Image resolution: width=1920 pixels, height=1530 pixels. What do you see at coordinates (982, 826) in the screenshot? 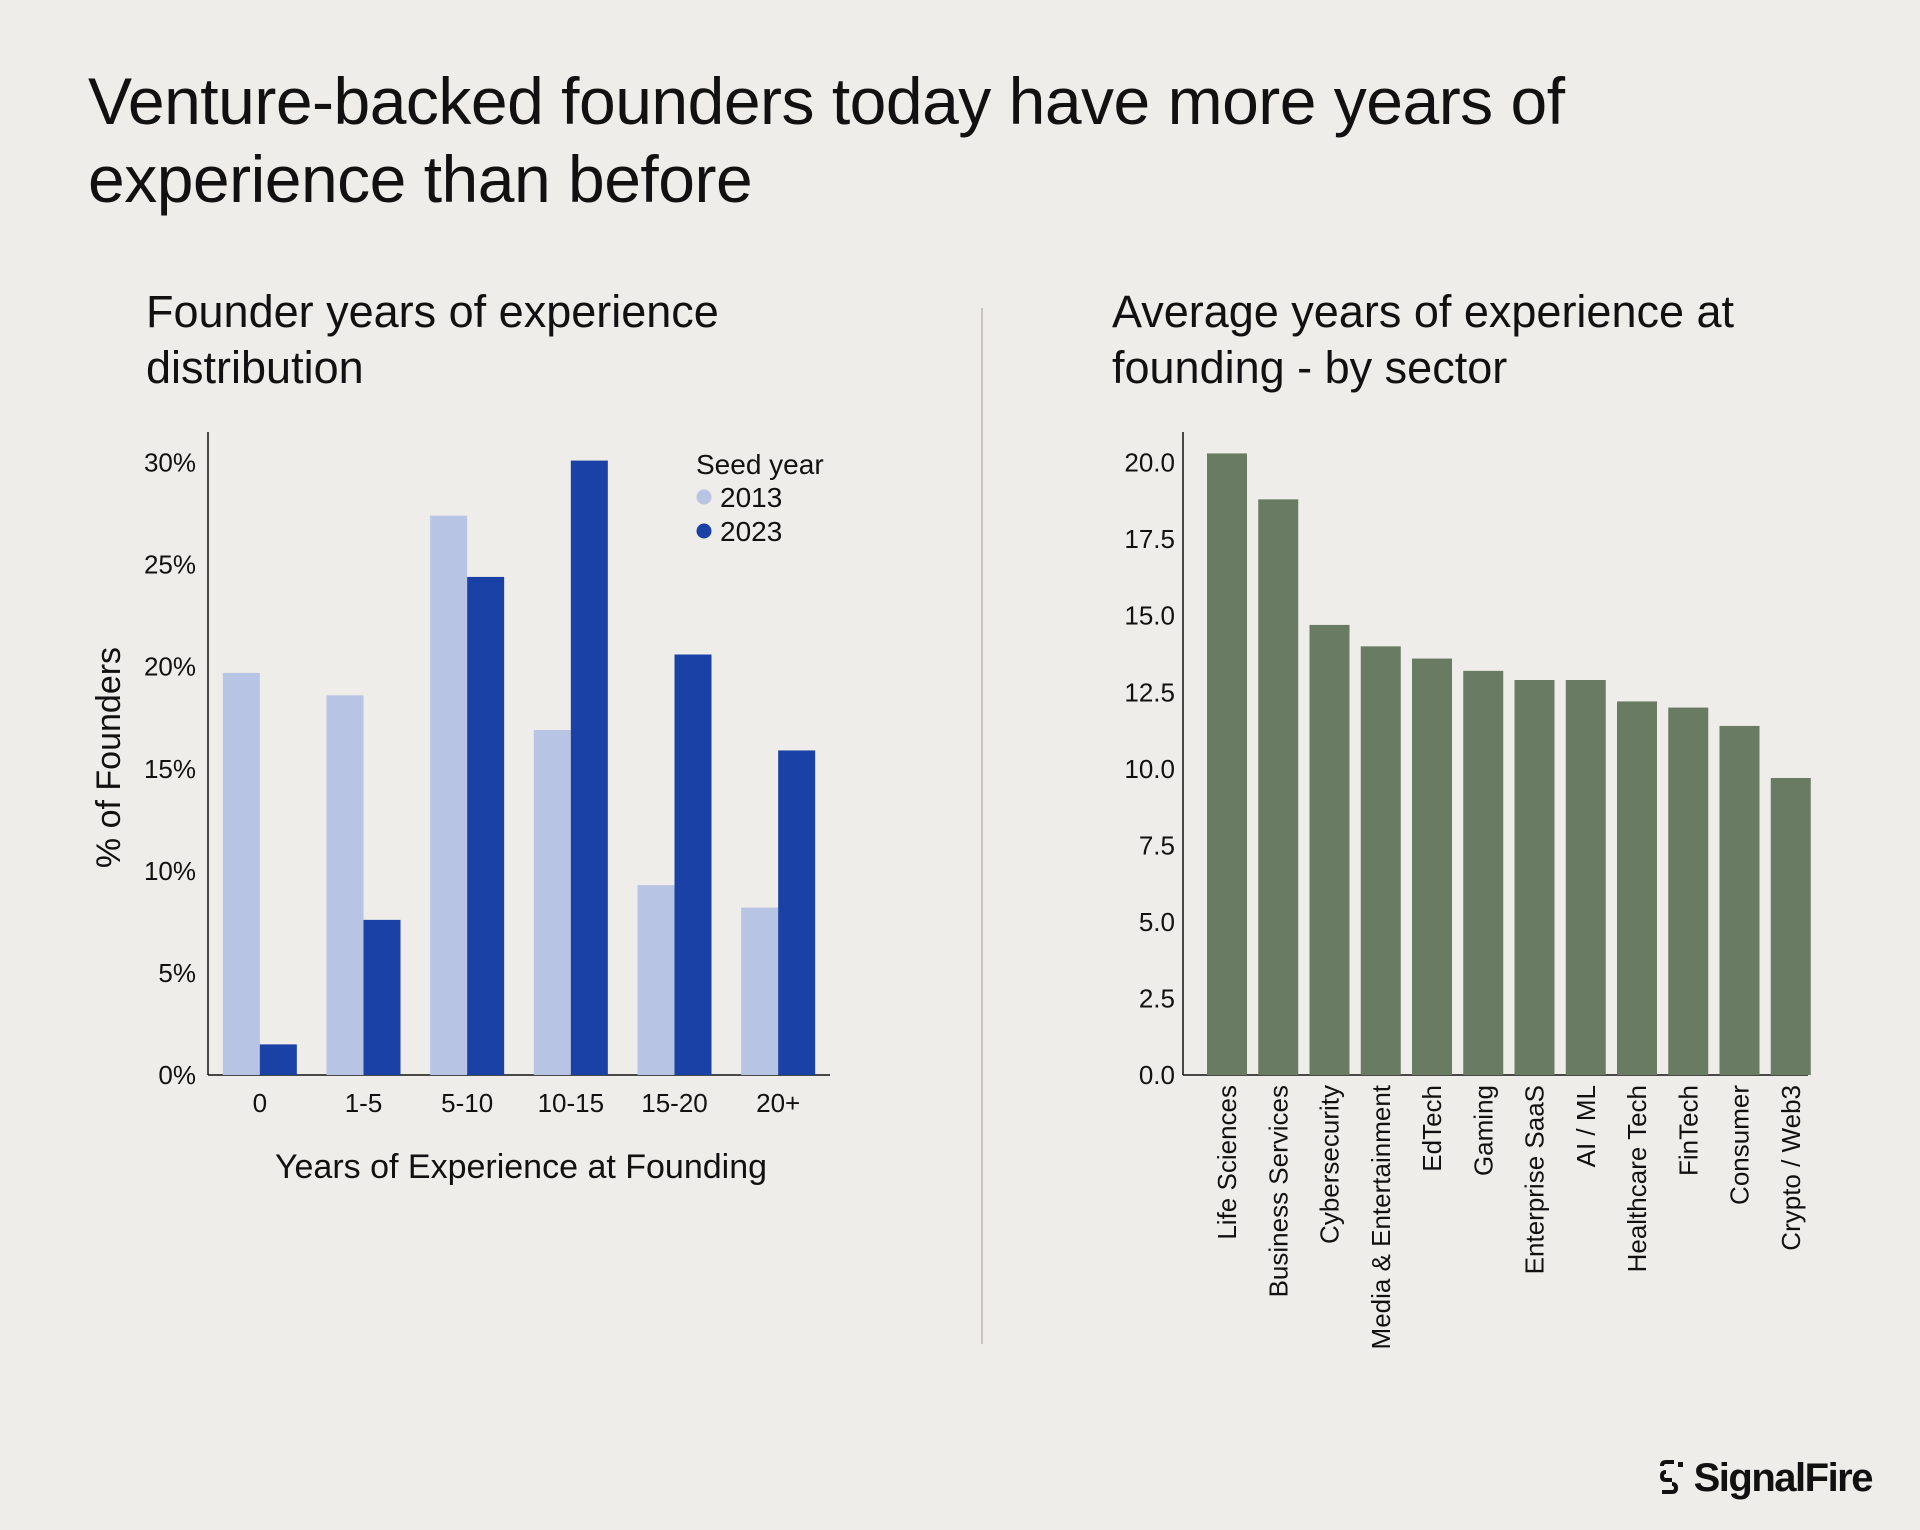
I see `chart-divider` at bounding box center [982, 826].